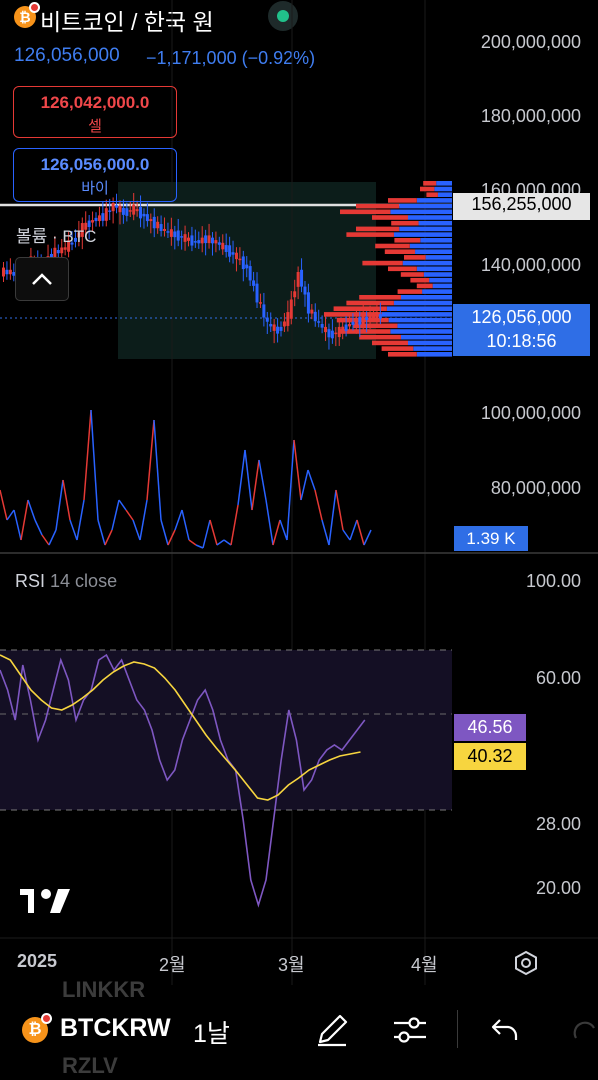 The width and height of the screenshot is (598, 1080). What do you see at coordinates (491, 538) in the screenshot?
I see `volume-value-tag: 1.39 K` at bounding box center [491, 538].